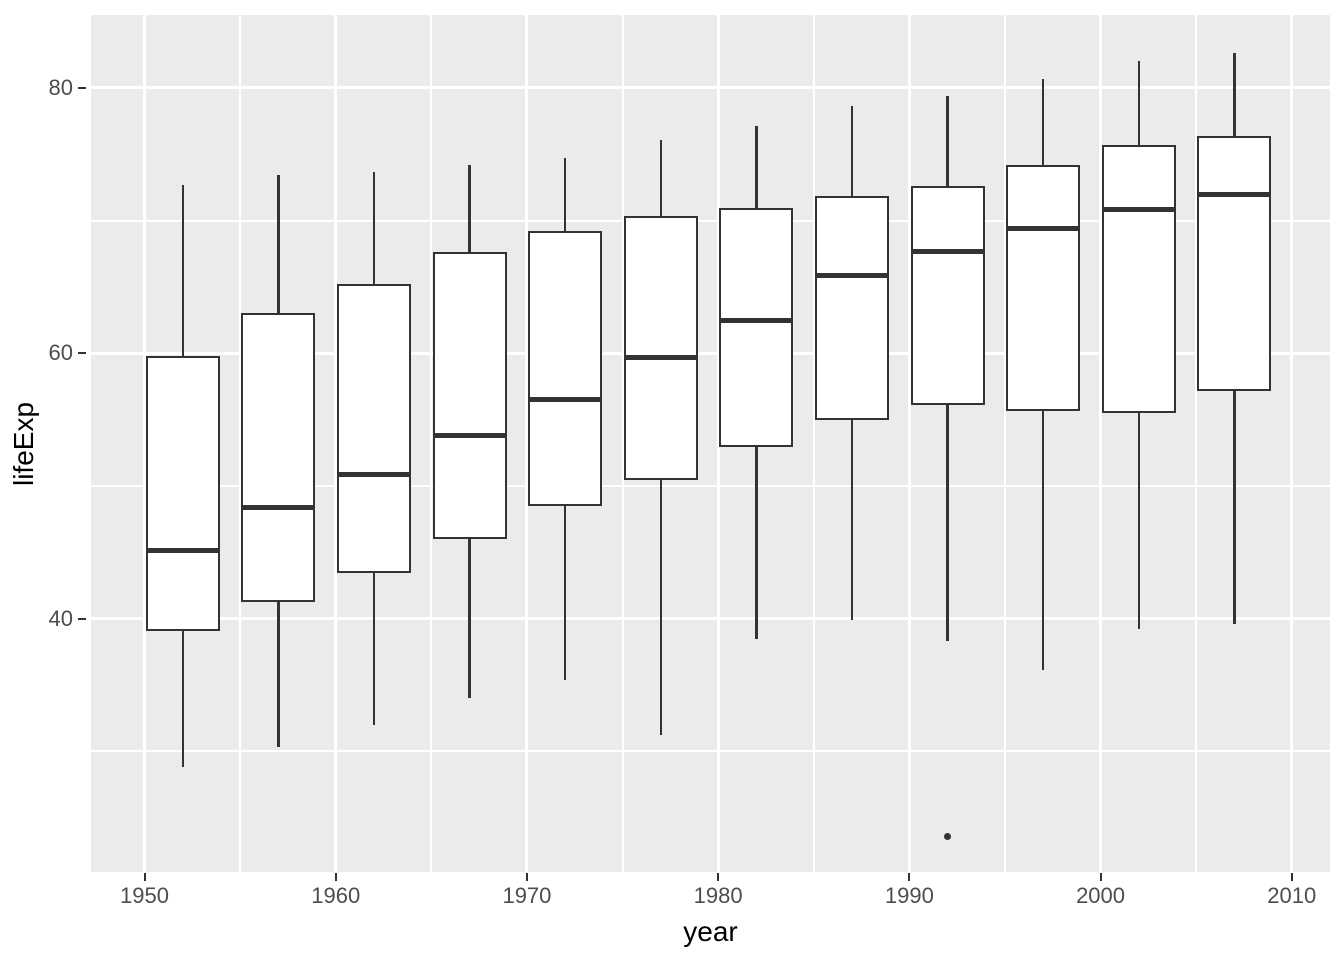  What do you see at coordinates (660, 347) in the screenshot?
I see `box-1977` at bounding box center [660, 347].